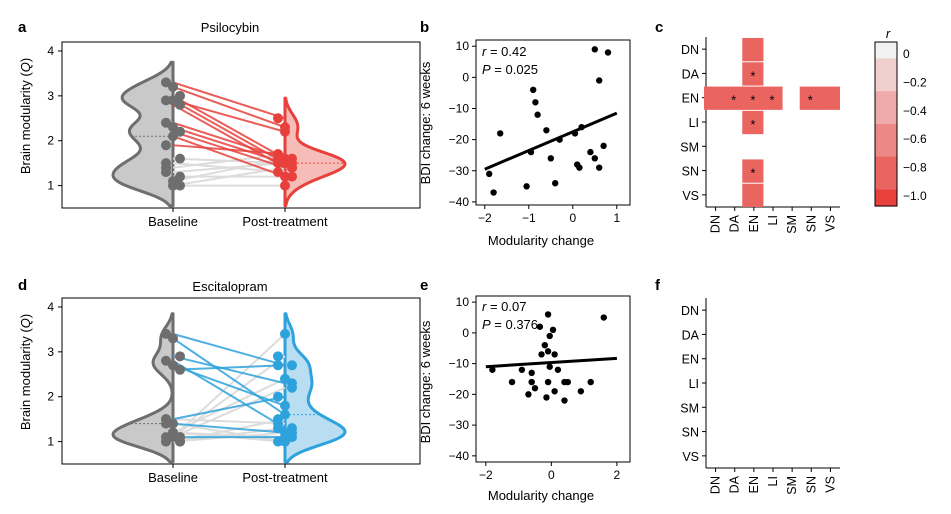 The image size is (951, 514). Describe the element at coordinates (616, 218) in the screenshot. I see `panel-b-xtick-label: 1` at that location.